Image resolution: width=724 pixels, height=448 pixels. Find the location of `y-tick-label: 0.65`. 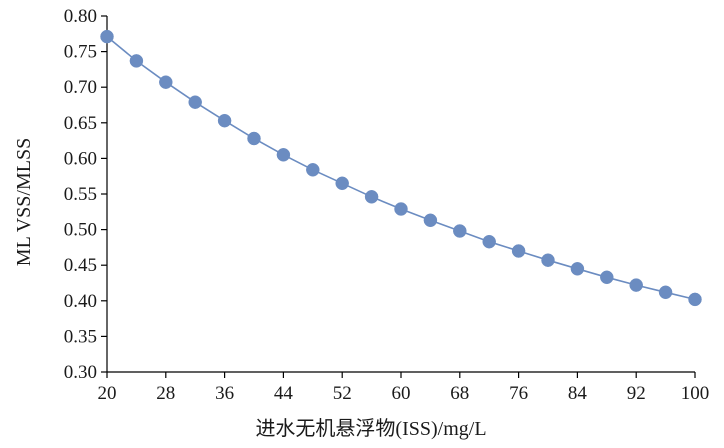

y-tick-label: 0.65 is located at coordinates (80, 123).